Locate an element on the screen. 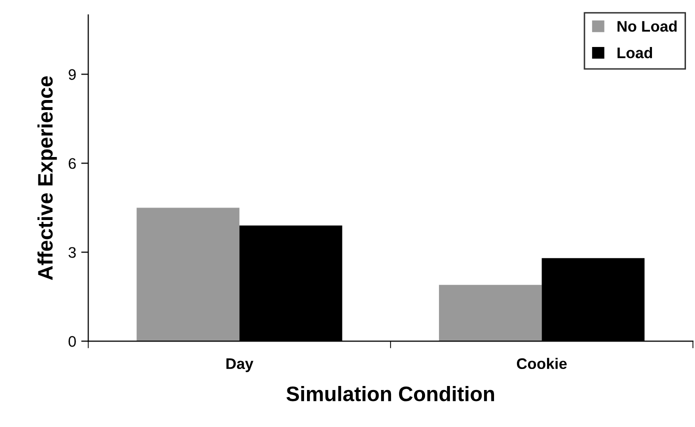 This screenshot has width=695, height=427. x-tick-label: Cookie is located at coordinates (541, 364).